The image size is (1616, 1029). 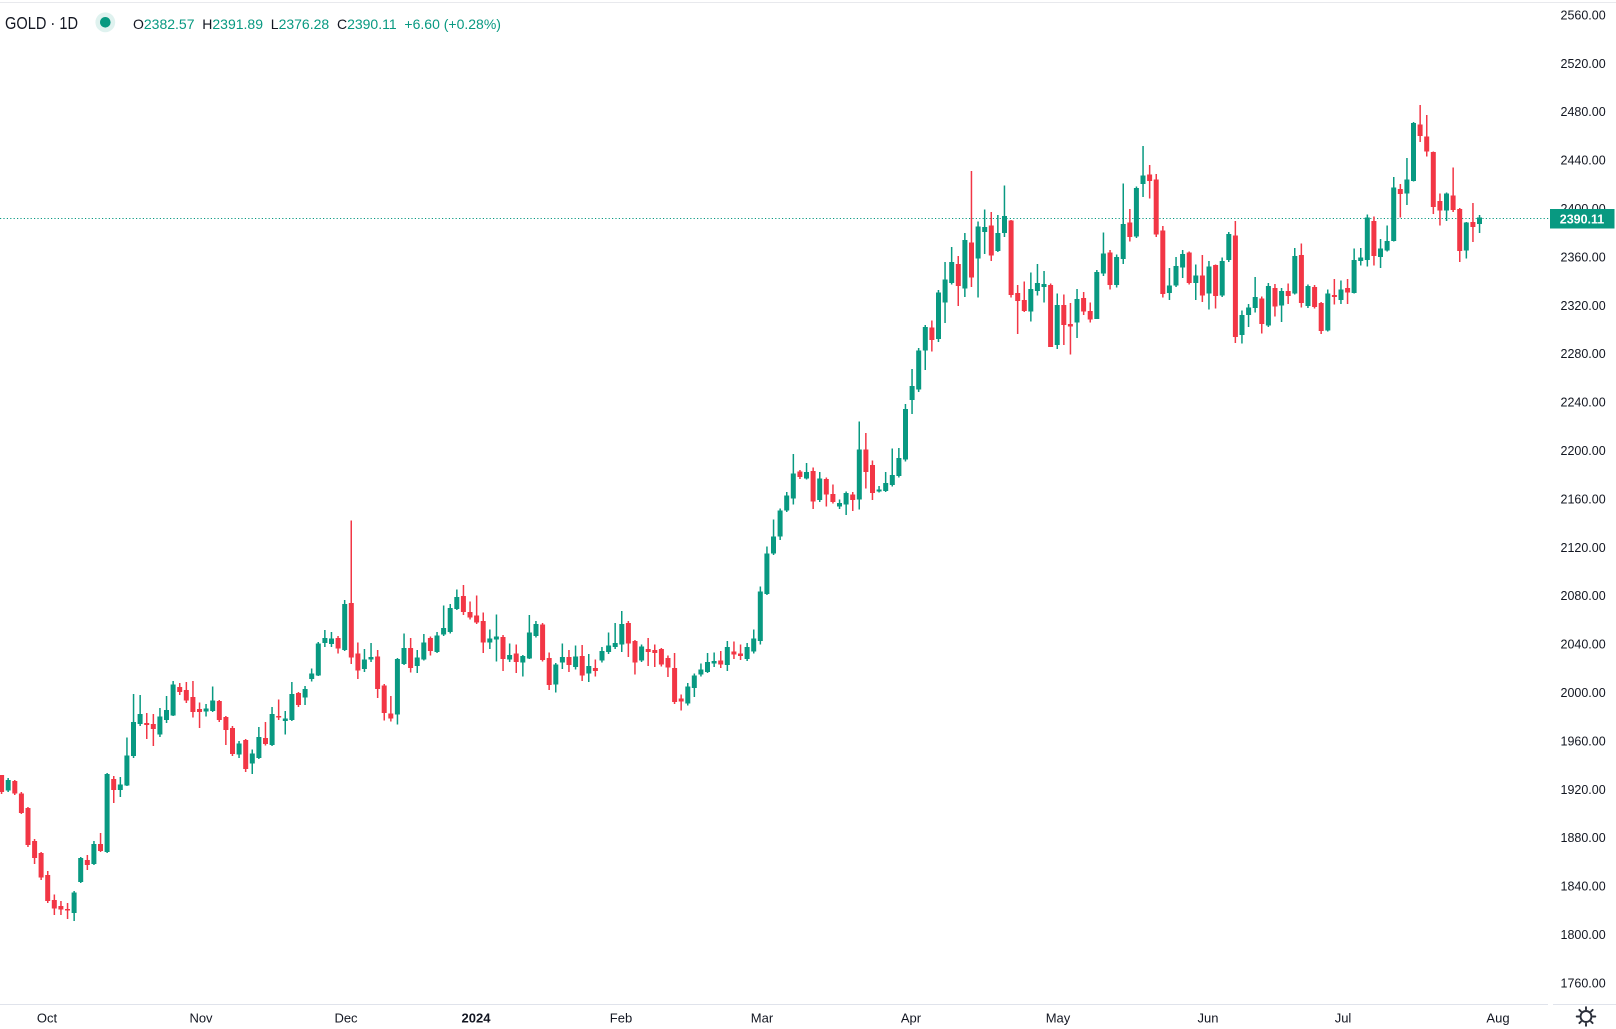 I want to click on svg-text: 1920.00, so click(x=1583, y=790).